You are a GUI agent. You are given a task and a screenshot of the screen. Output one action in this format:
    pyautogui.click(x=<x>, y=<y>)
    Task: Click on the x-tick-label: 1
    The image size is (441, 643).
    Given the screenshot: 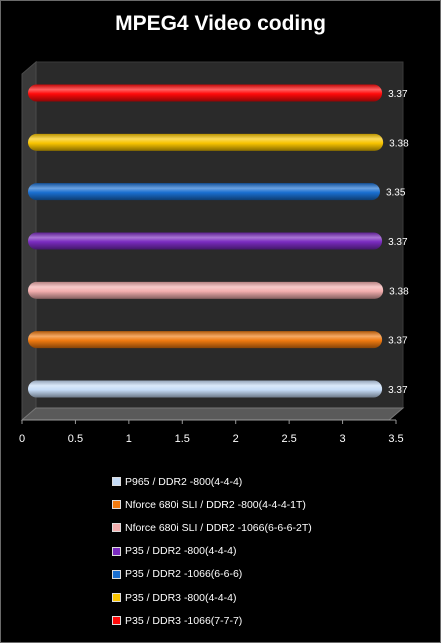 What is the action you would take?
    pyautogui.click(x=129, y=439)
    